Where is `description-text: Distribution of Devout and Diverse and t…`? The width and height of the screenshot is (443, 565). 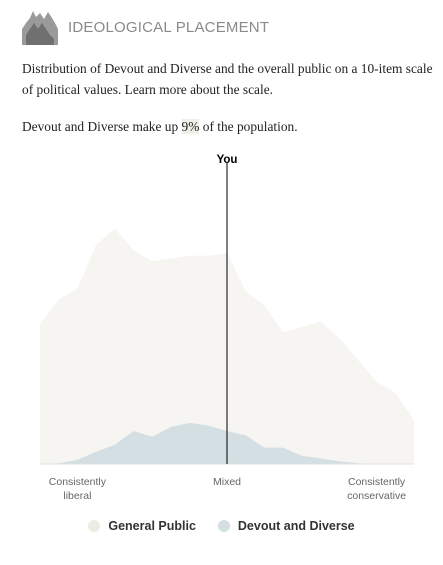 description-text: Distribution of Devout and Diverse and t… is located at coordinates (227, 79).